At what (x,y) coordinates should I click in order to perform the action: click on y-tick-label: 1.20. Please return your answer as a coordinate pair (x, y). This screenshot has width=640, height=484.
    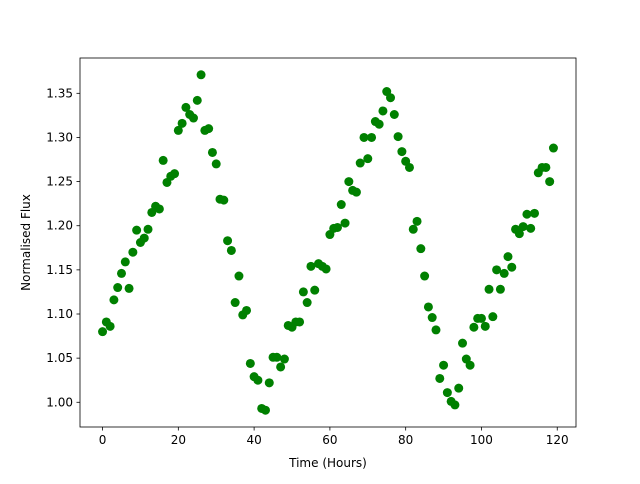
    Looking at the image, I should click on (59, 226).